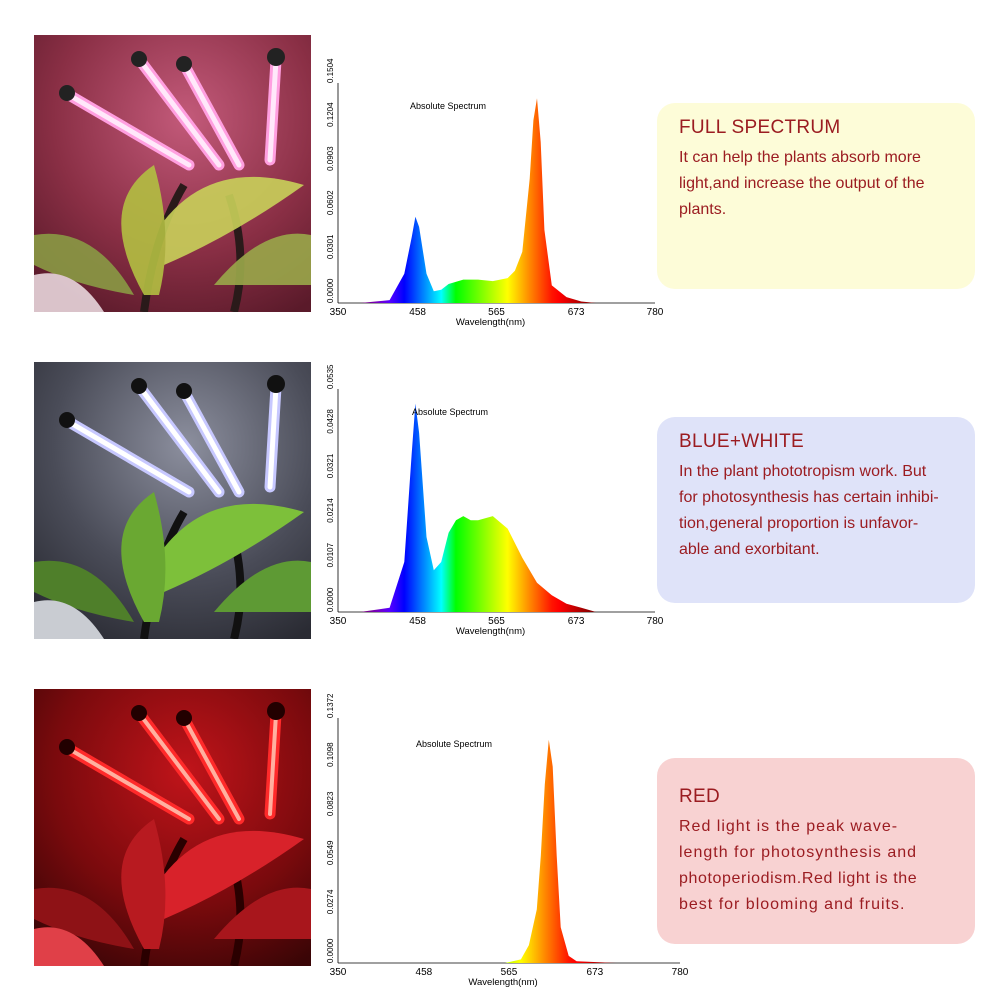  Describe the element at coordinates (800, 157) in the screenshot. I see `card-line: It can help the plants absorb more` at that location.